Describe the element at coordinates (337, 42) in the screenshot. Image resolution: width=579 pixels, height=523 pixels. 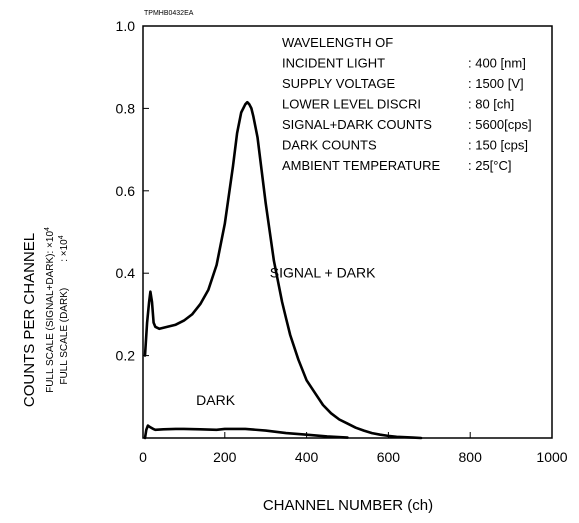
I see `info-label: WAVELENGTH OF` at that location.